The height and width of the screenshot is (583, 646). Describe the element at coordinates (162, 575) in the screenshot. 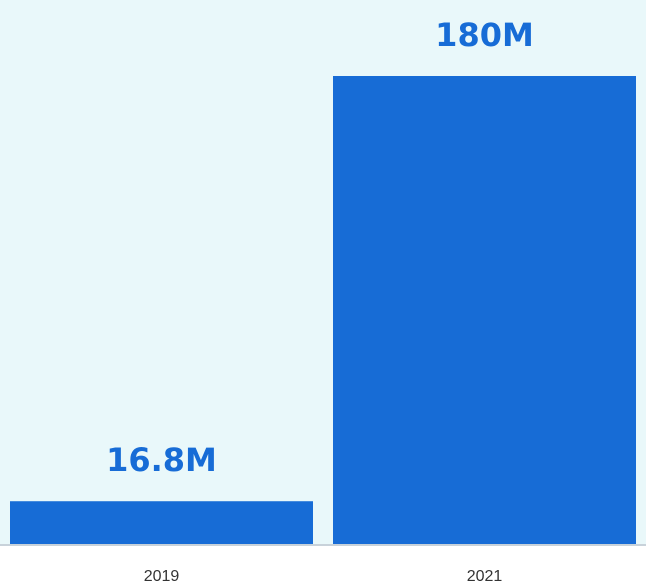

I see `x-tick-label-2019: 2019` at that location.